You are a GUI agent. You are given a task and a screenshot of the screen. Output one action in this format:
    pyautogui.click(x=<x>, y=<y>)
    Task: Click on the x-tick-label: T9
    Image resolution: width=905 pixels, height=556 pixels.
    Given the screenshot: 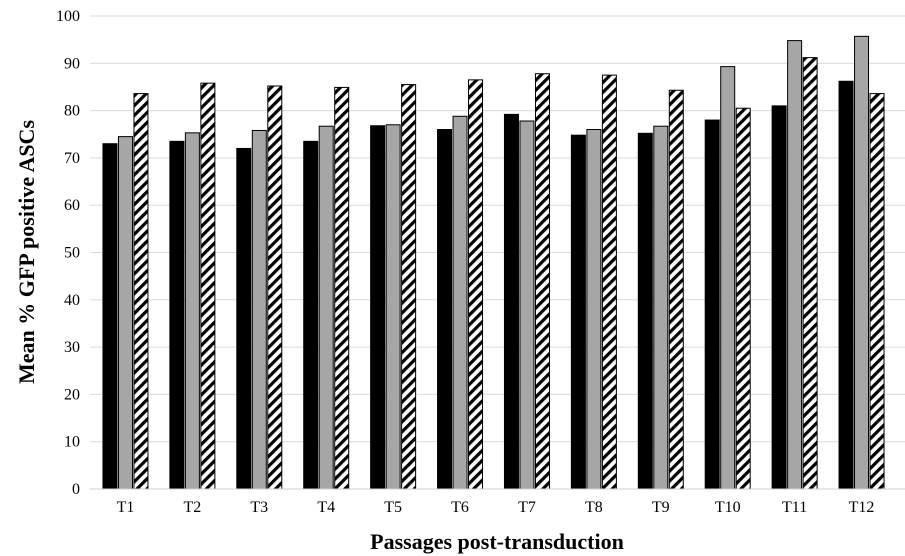 What is the action you would take?
    pyautogui.click(x=661, y=507)
    